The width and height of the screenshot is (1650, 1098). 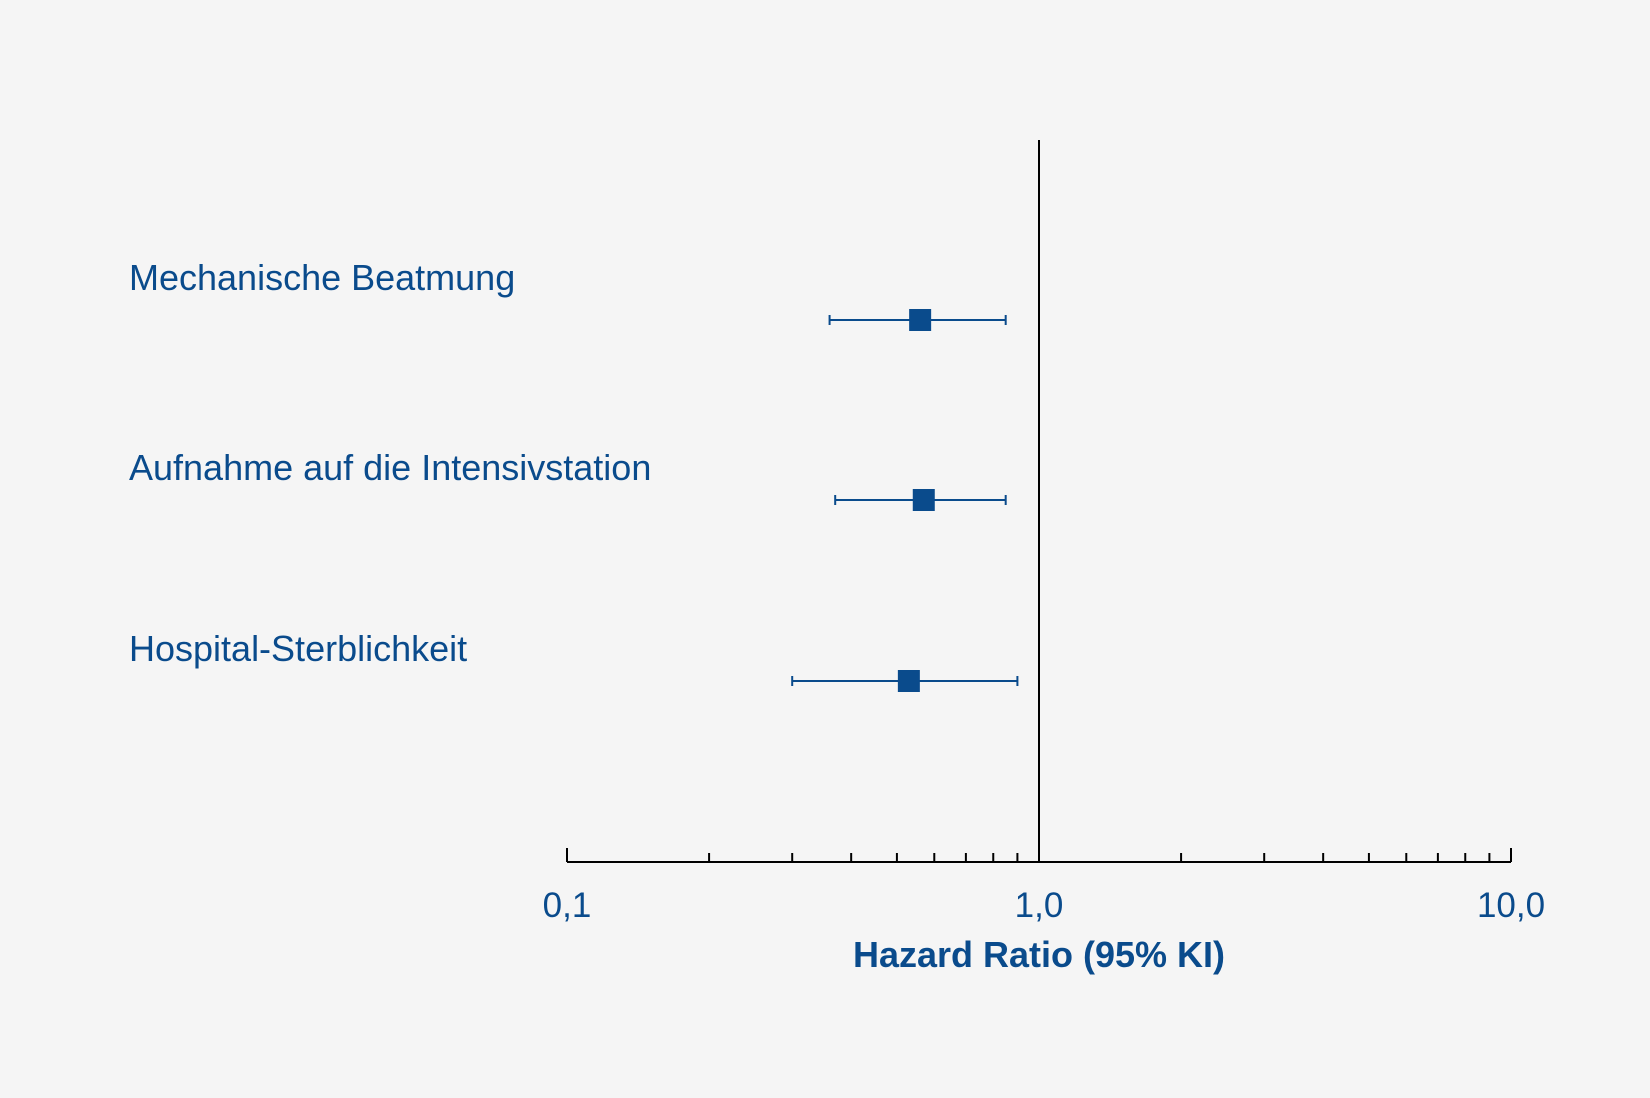 I want to click on x-tick-label: 10,0, so click(x=1511, y=905).